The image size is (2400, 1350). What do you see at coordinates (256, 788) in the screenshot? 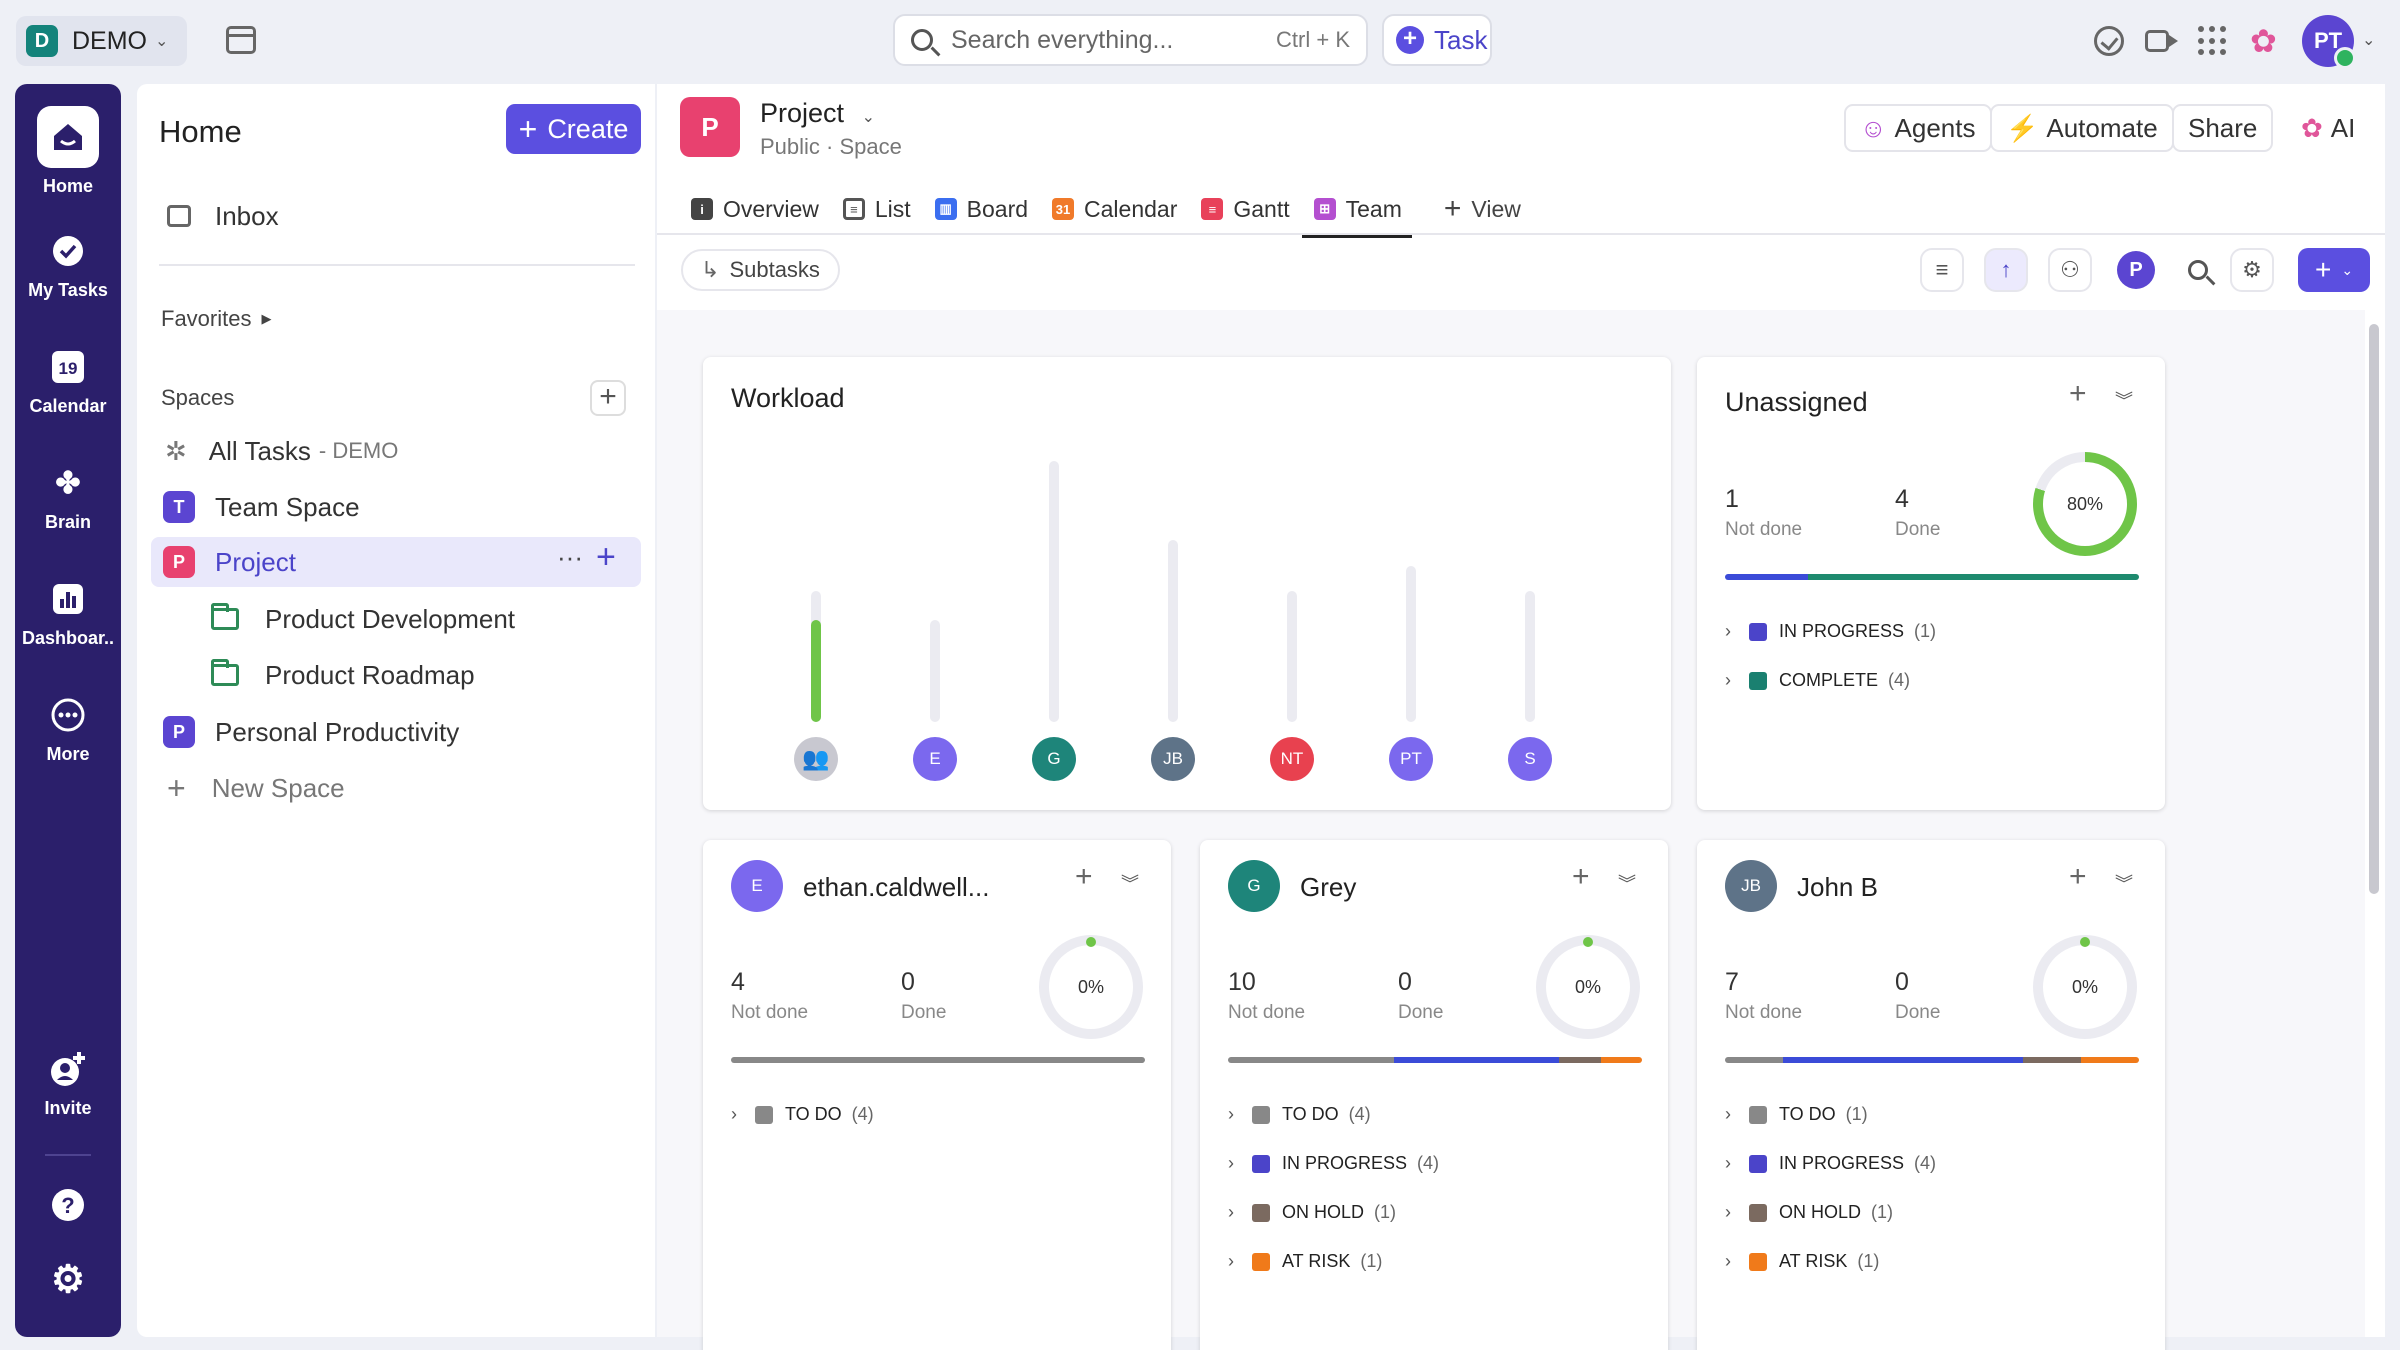
I see `new-space-button: + New Space` at bounding box center [256, 788].